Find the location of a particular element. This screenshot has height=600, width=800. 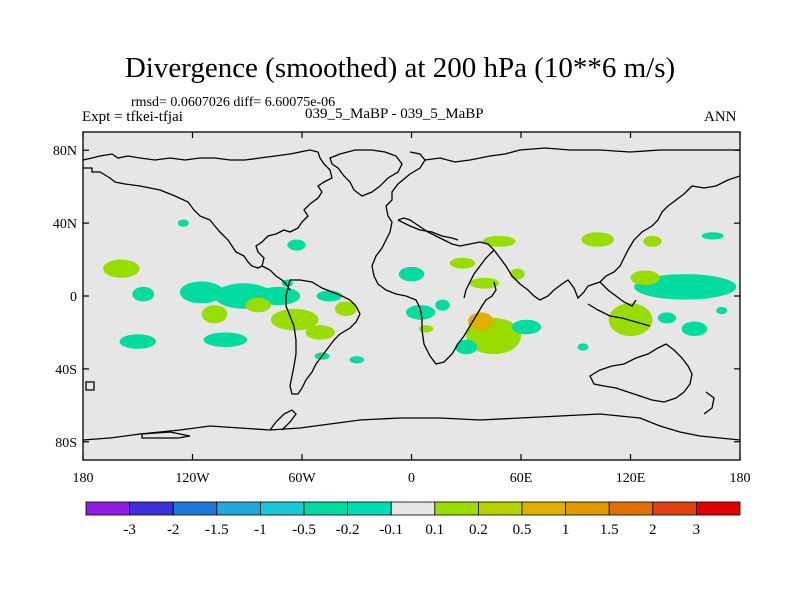

colorbar-label: 1 is located at coordinates (566, 530).